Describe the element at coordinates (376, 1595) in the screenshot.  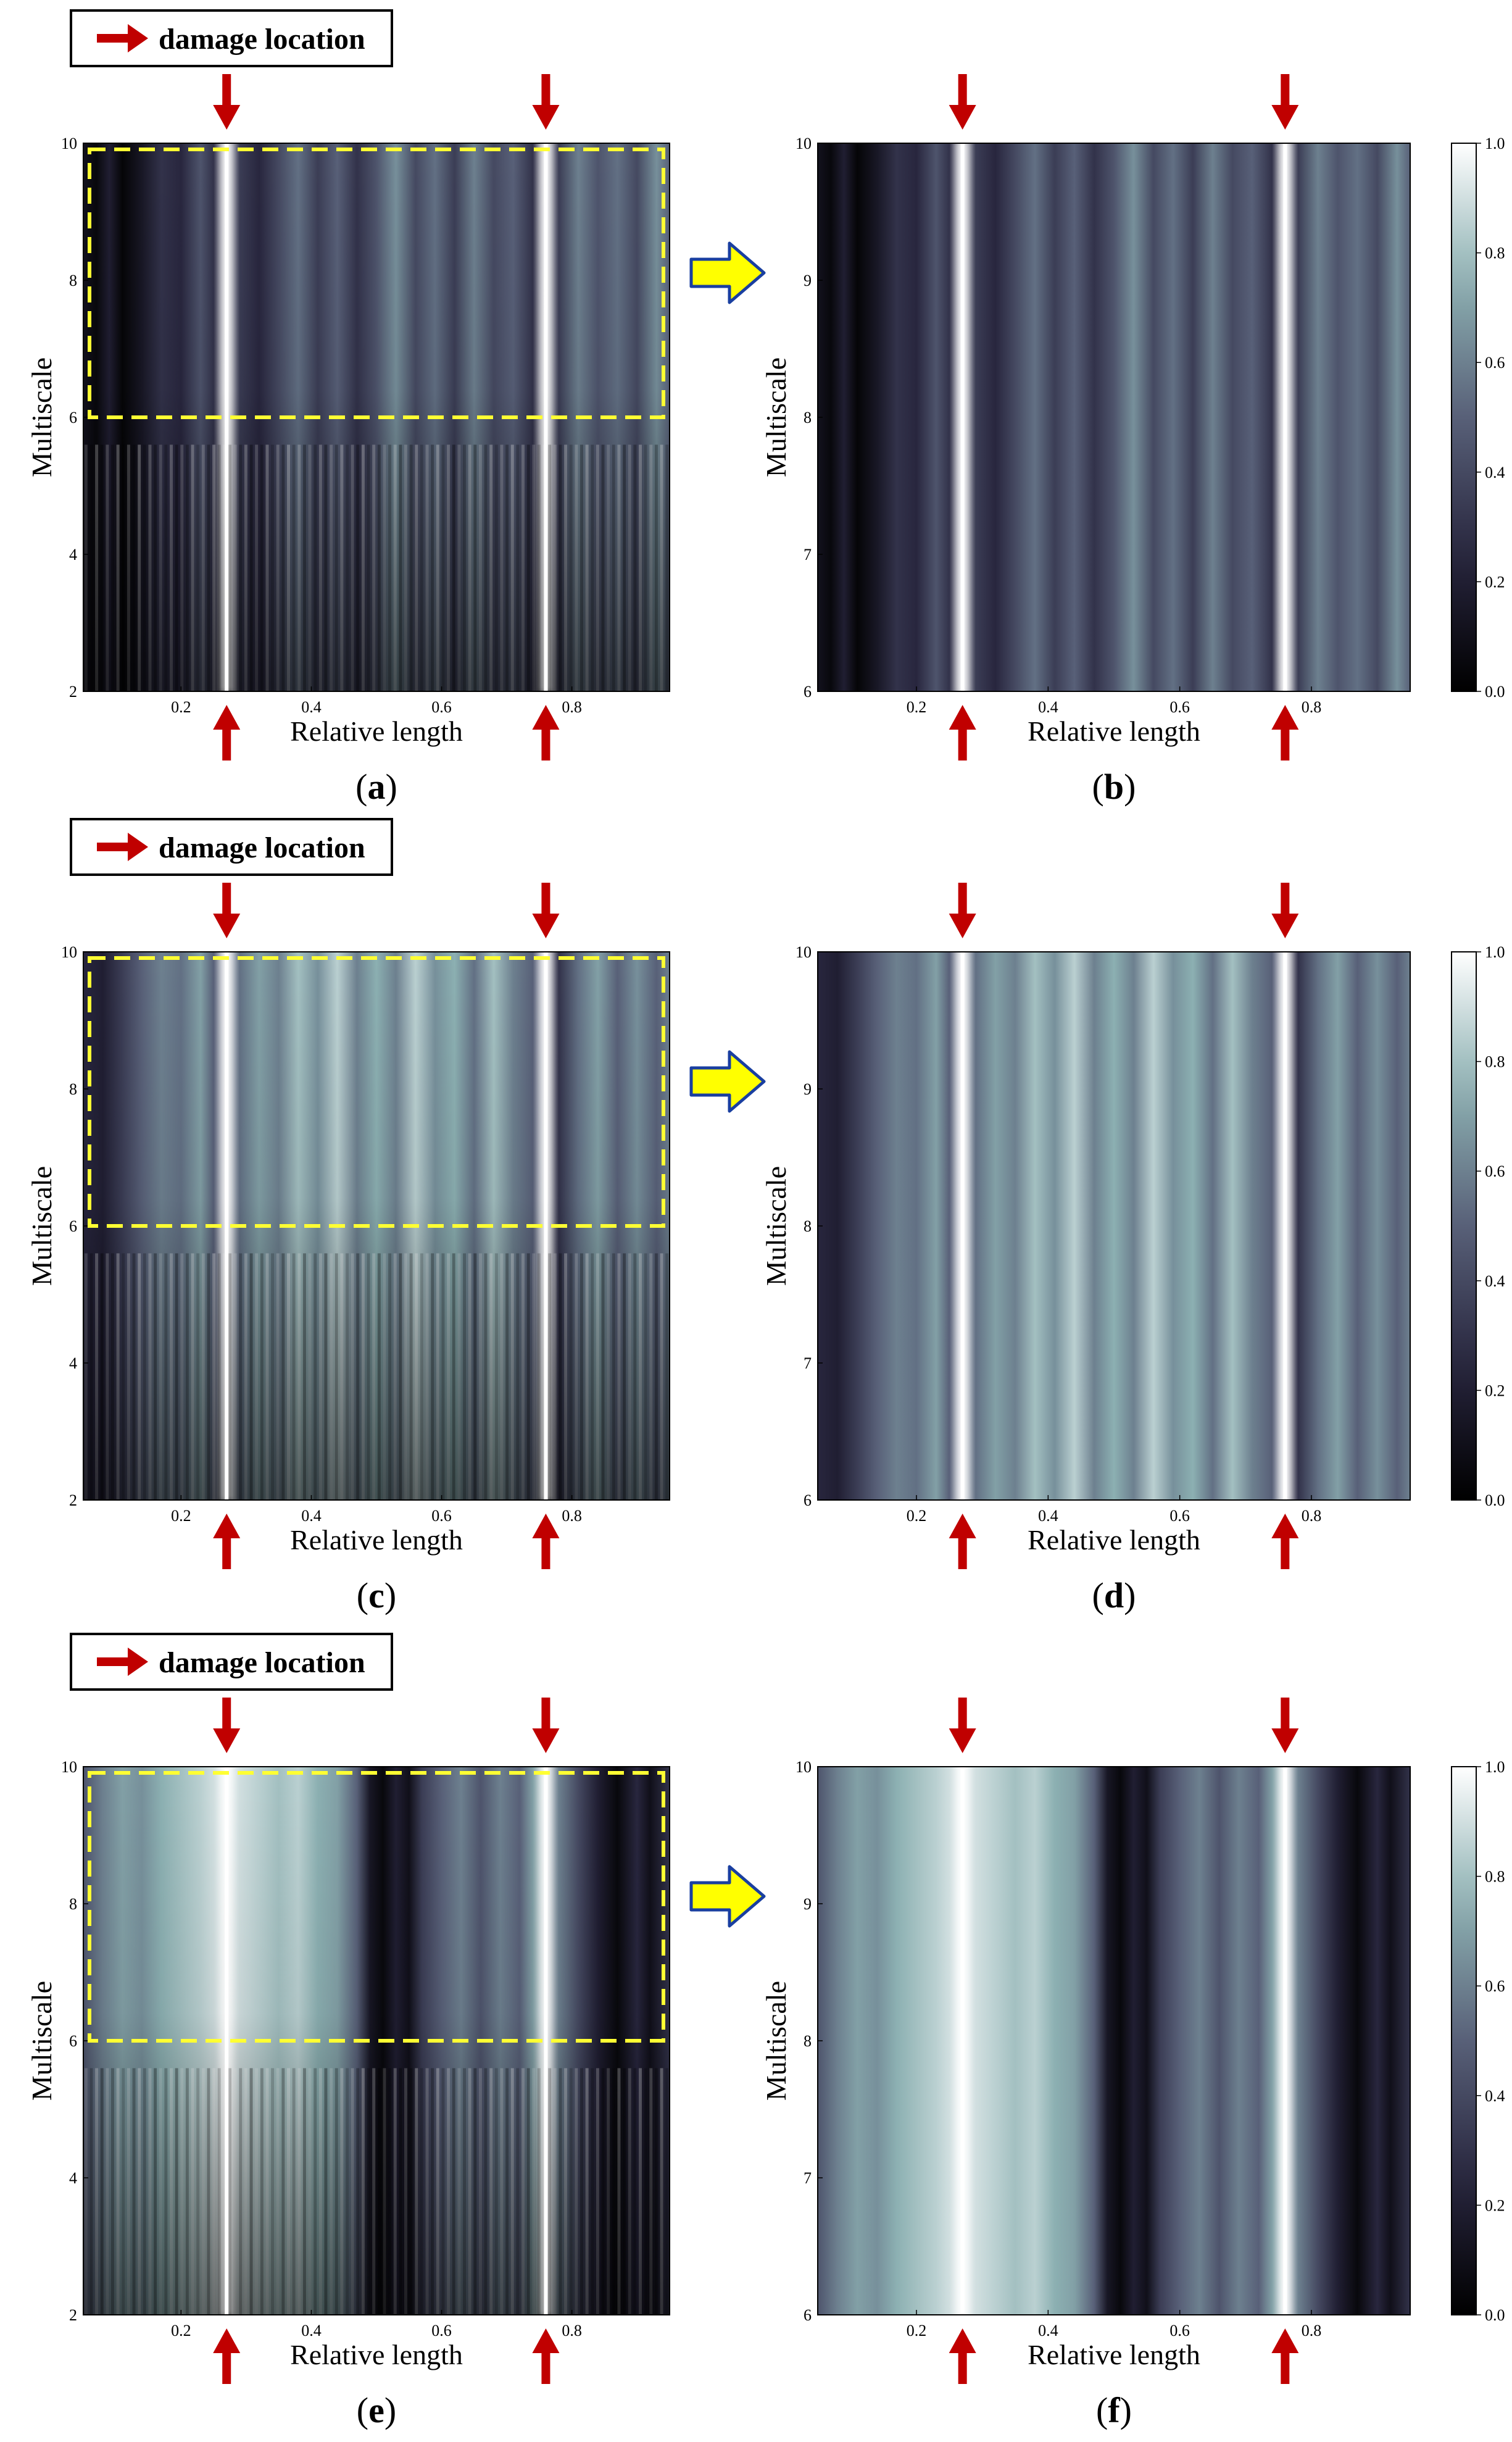
I see `panel-caption: (c)` at that location.